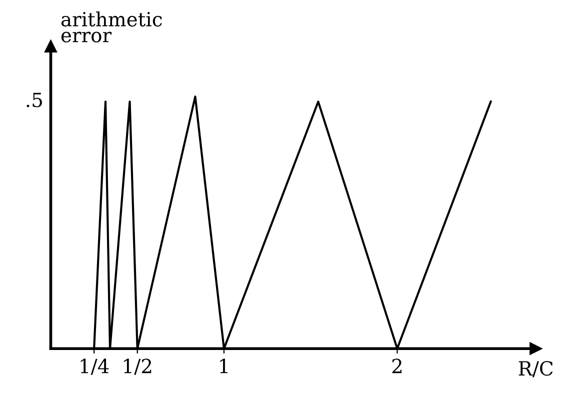 The height and width of the screenshot is (420, 564). I want to click on y-axis-title: arithmetic error, so click(111, 27).